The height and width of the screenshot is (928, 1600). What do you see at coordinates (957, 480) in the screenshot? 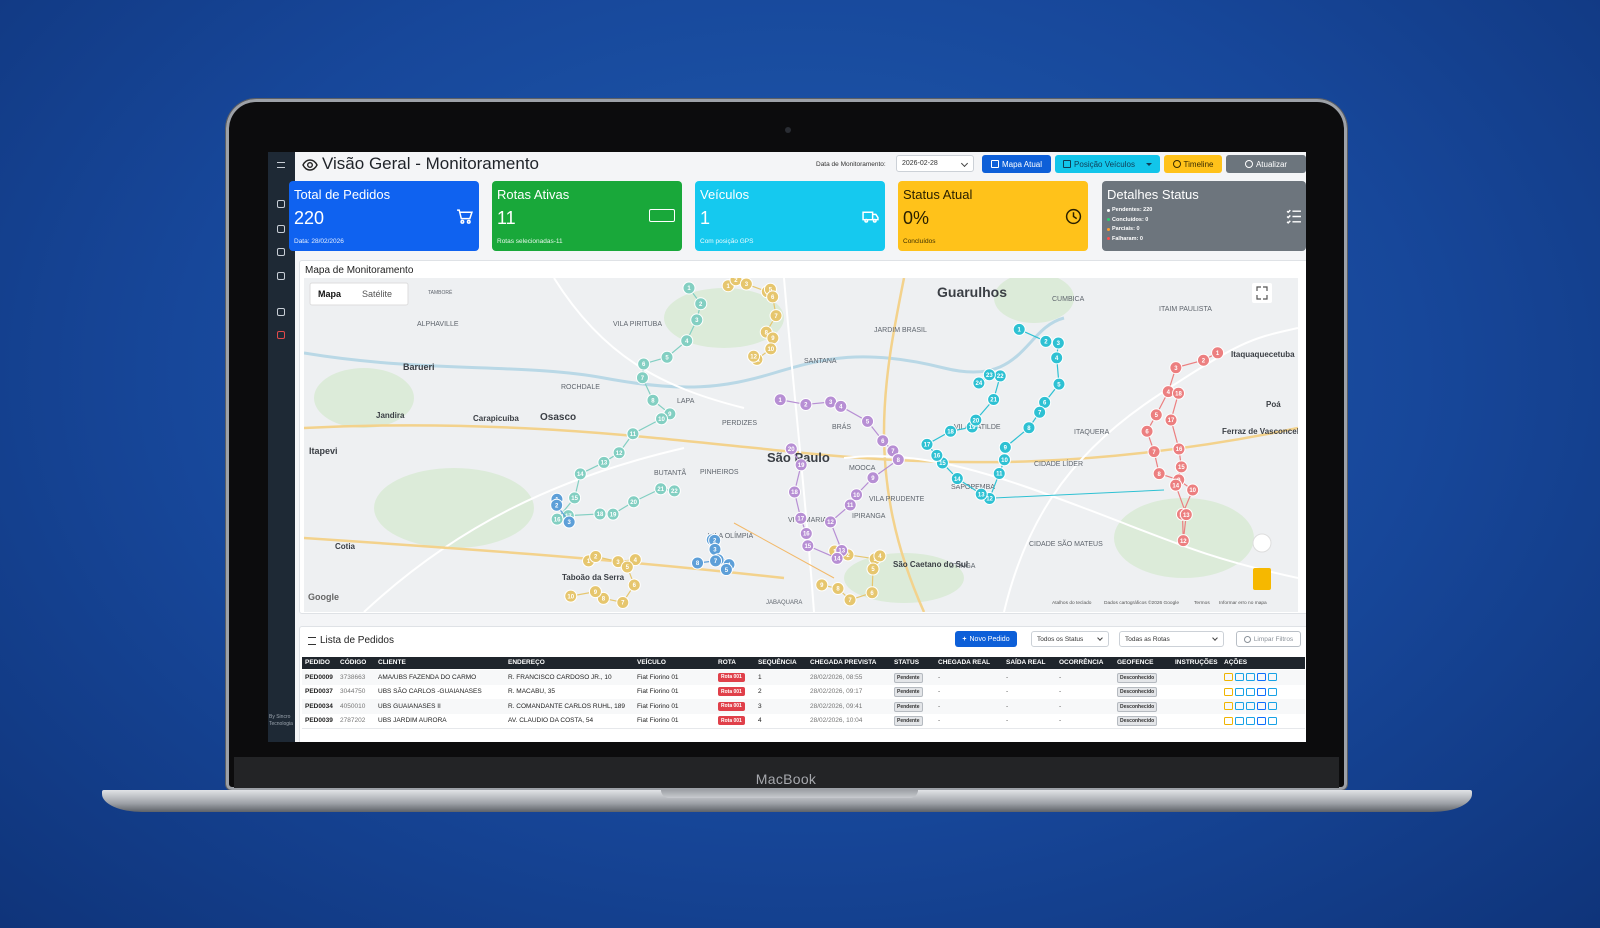
I see `stop-label: 14` at bounding box center [957, 480].